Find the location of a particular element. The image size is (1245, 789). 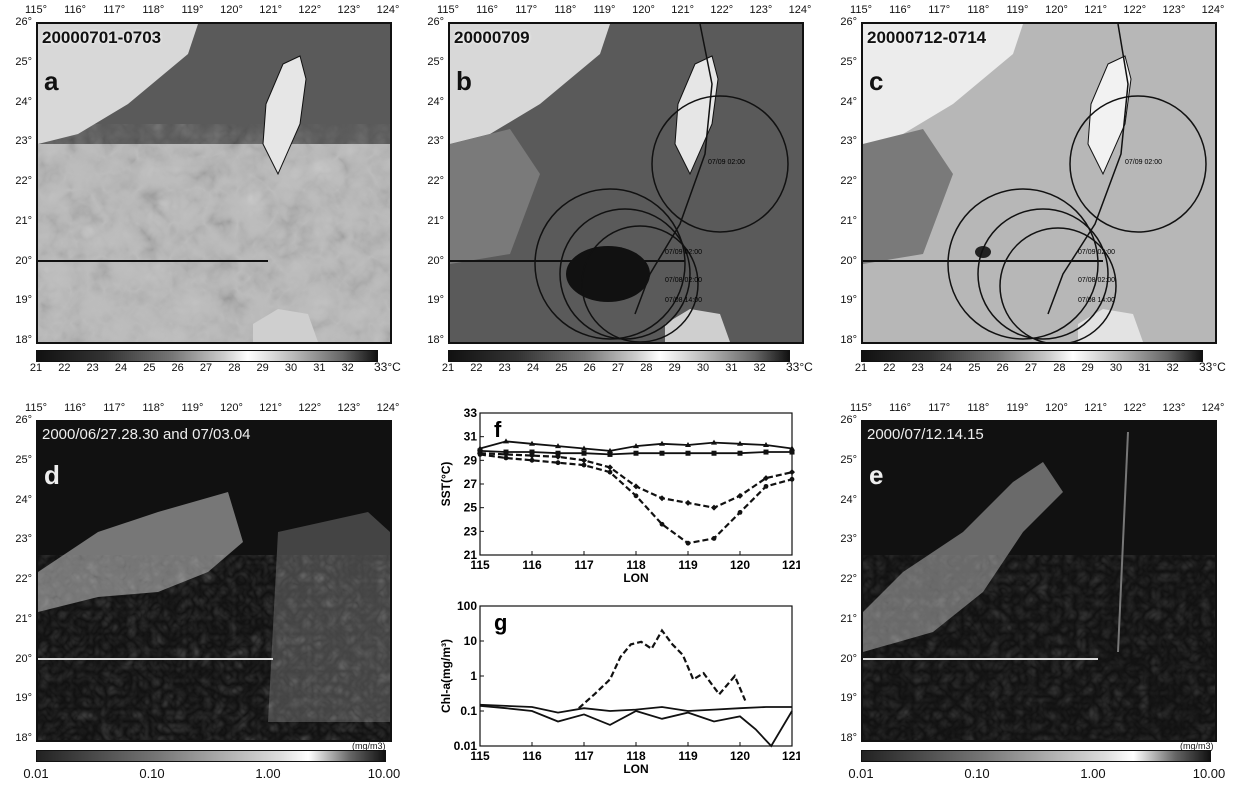

x-tick-label: 116 is located at coordinates (532, 756).